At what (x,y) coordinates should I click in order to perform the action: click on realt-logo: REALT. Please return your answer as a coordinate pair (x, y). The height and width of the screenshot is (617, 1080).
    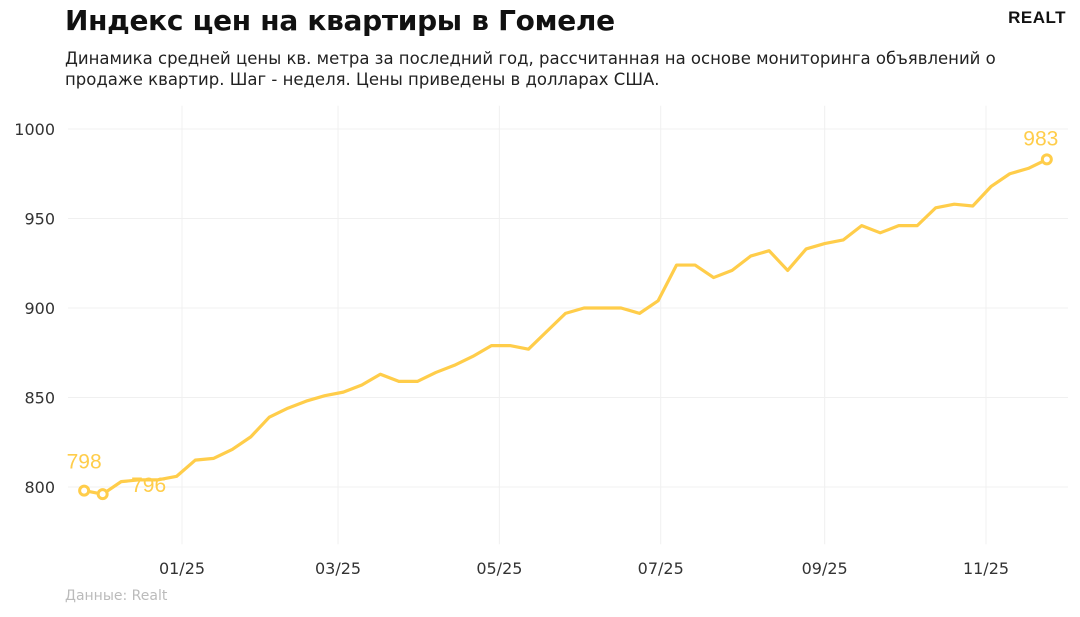
    Looking at the image, I should click on (1037, 17).